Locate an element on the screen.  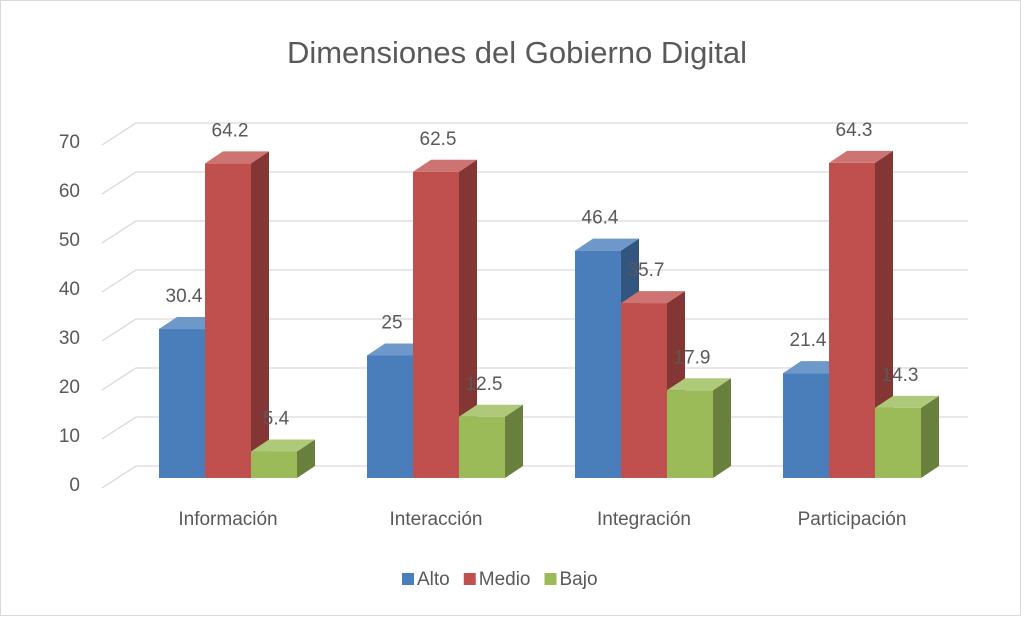
chart-title: Dimensiones del Gobierno Digital is located at coordinates (517, 52).